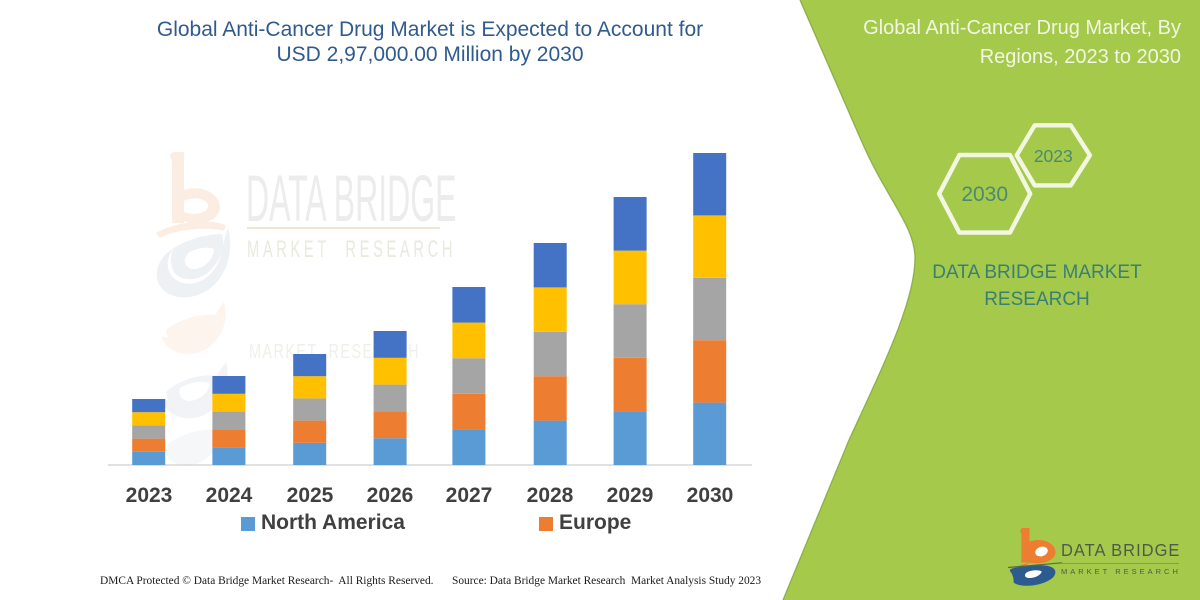  What do you see at coordinates (1053, 156) in the screenshot?
I see `svg-text: 2023` at bounding box center [1053, 156].